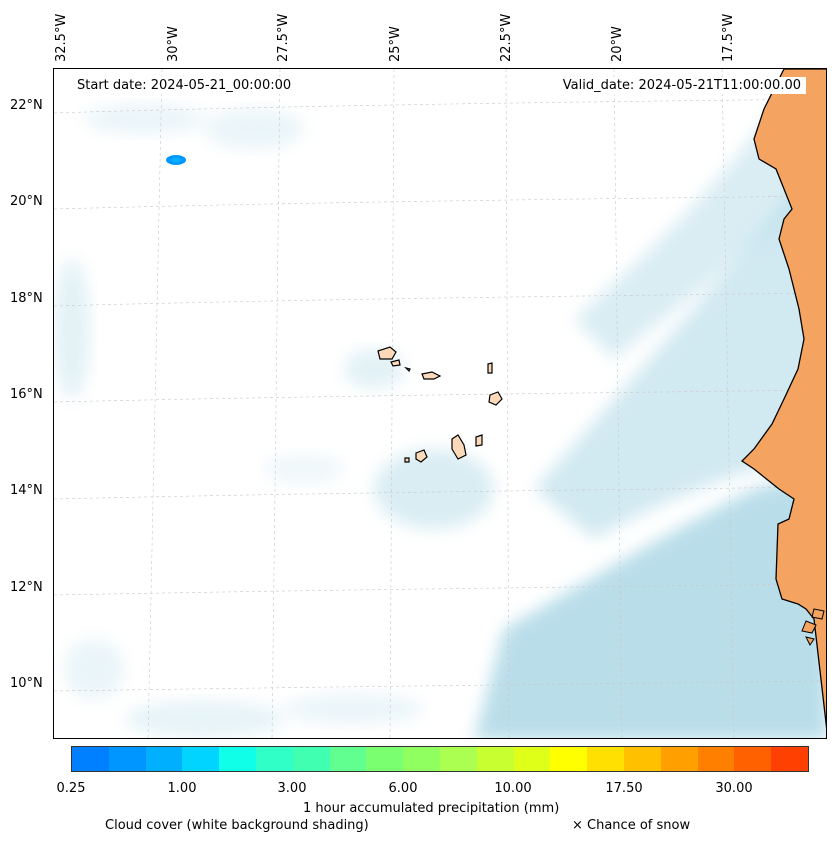 Image resolution: width=837 pixels, height=844 pixels. I want to click on island-santa-luzia, so click(407, 369).